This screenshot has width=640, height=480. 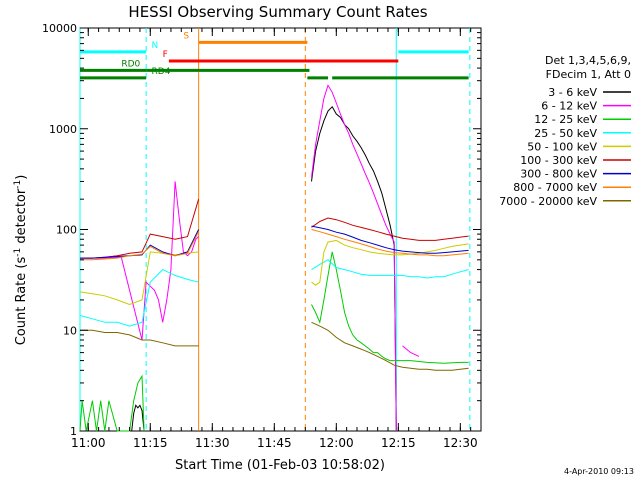 I want to click on state-bar-label-s: S, so click(x=186, y=36).